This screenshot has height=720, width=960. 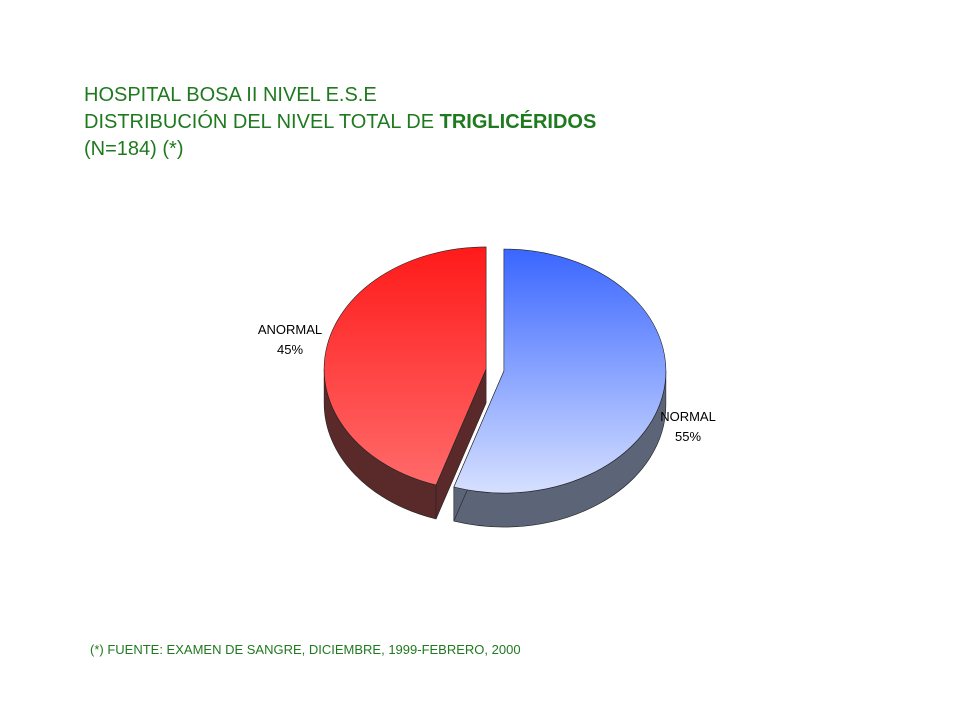 What do you see at coordinates (518, 122) in the screenshot?
I see `title-bold-triglicerides: TRIGLICÉRIDOS` at bounding box center [518, 122].